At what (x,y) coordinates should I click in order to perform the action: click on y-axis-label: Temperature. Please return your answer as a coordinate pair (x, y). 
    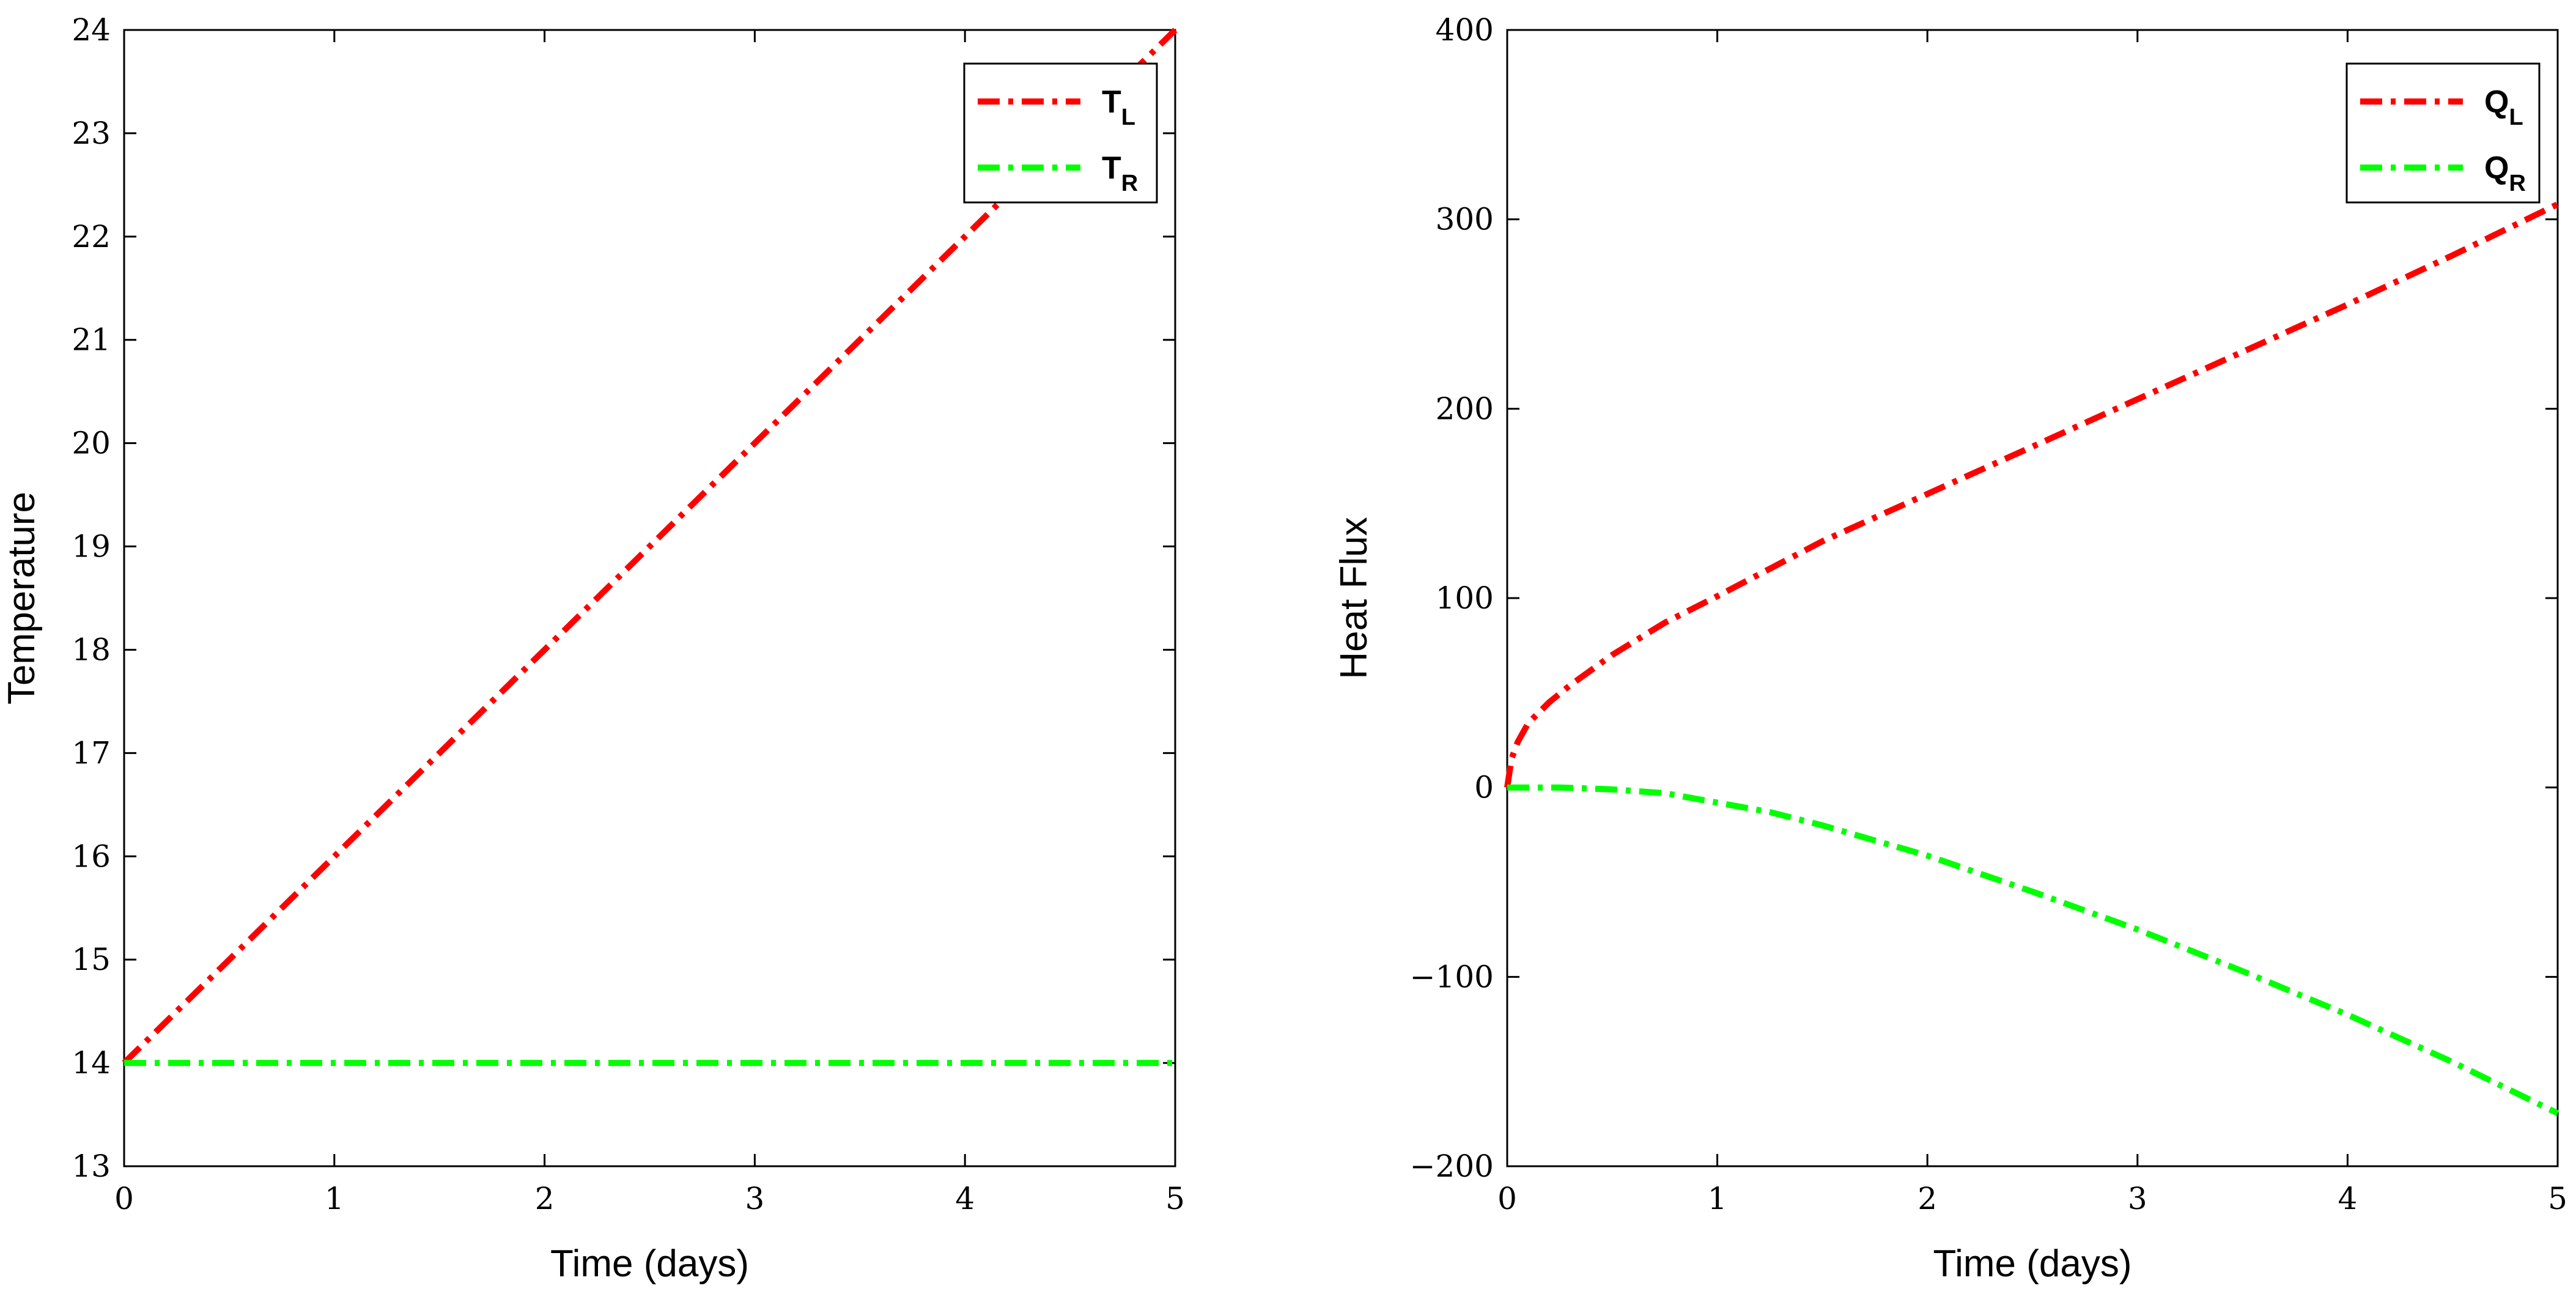
    Looking at the image, I should click on (22, 598).